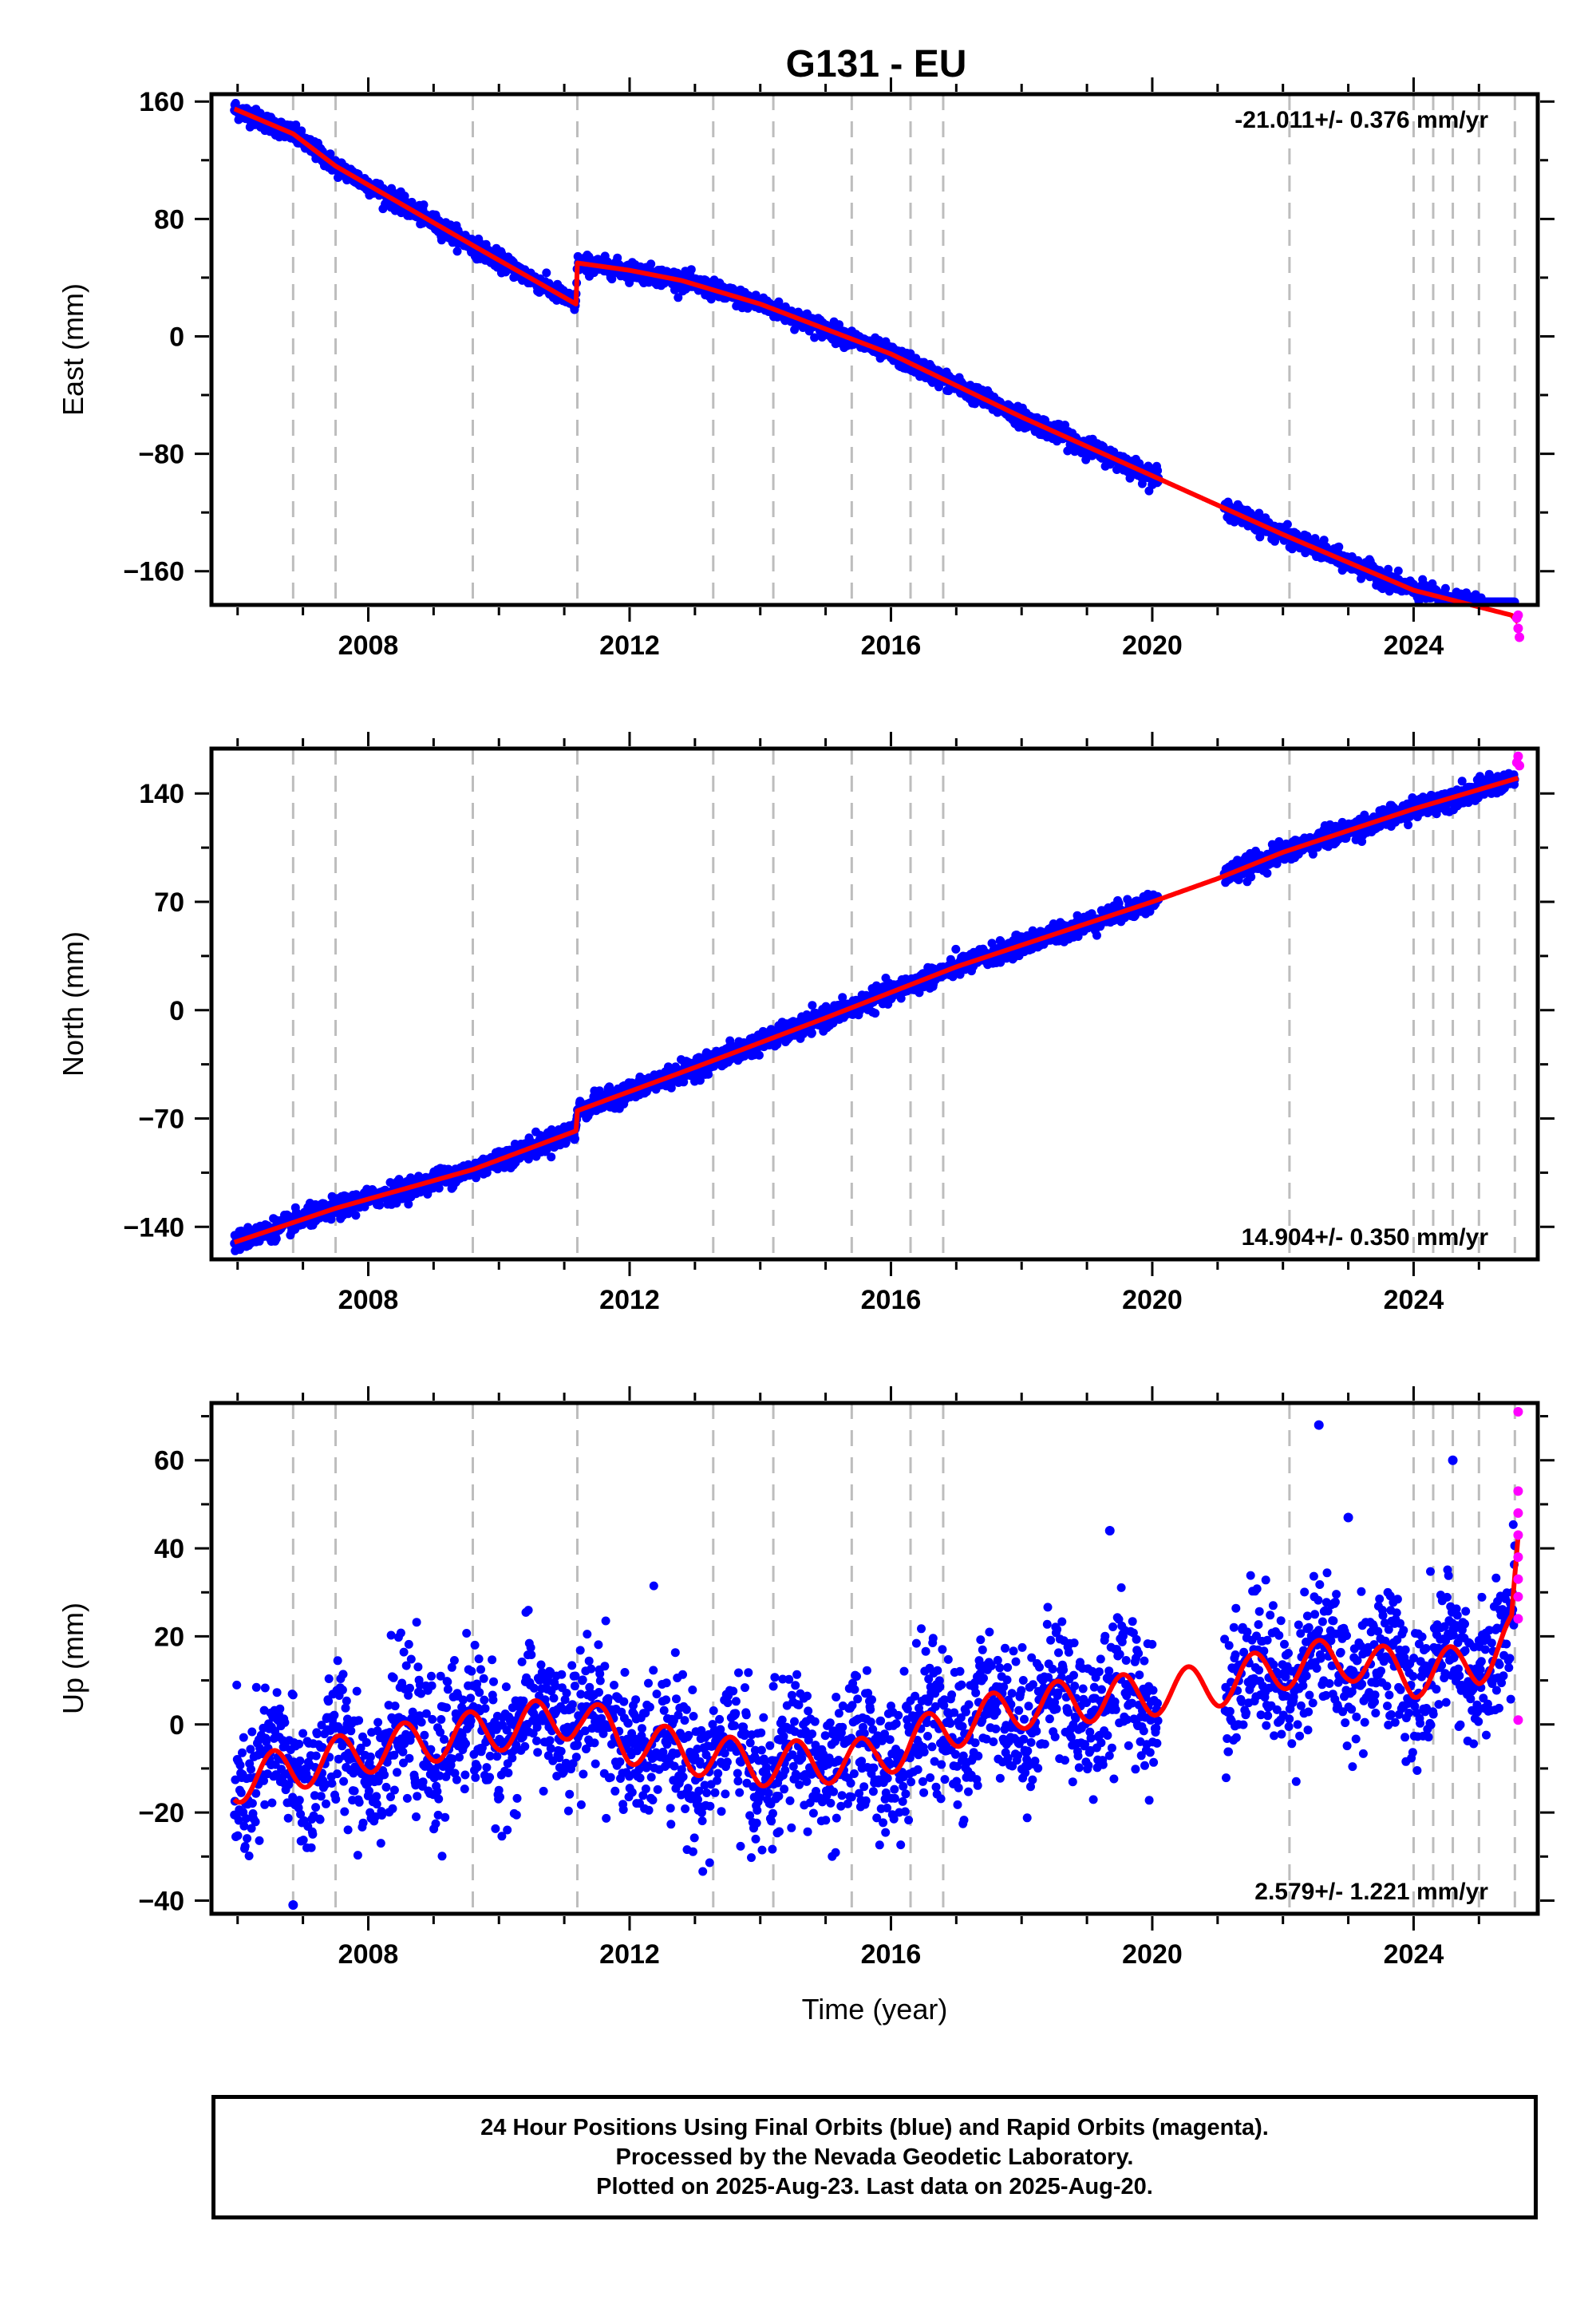 Image resolution: width=1596 pixels, height=2316 pixels. I want to click on chart-title: G131 - EU, so click(876, 64).